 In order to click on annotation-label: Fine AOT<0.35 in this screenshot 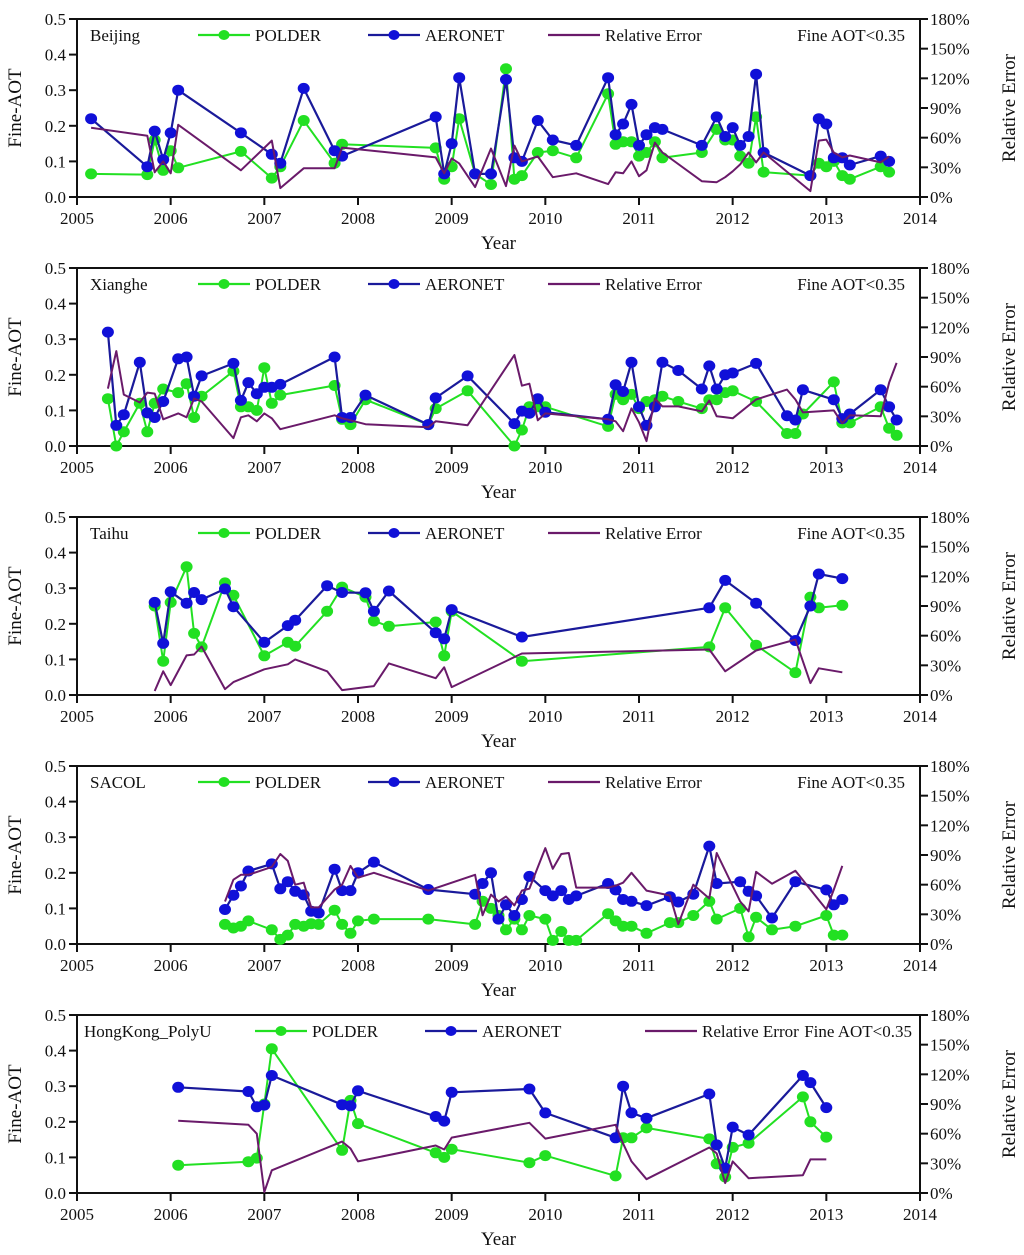, I will do `click(851, 284)`.